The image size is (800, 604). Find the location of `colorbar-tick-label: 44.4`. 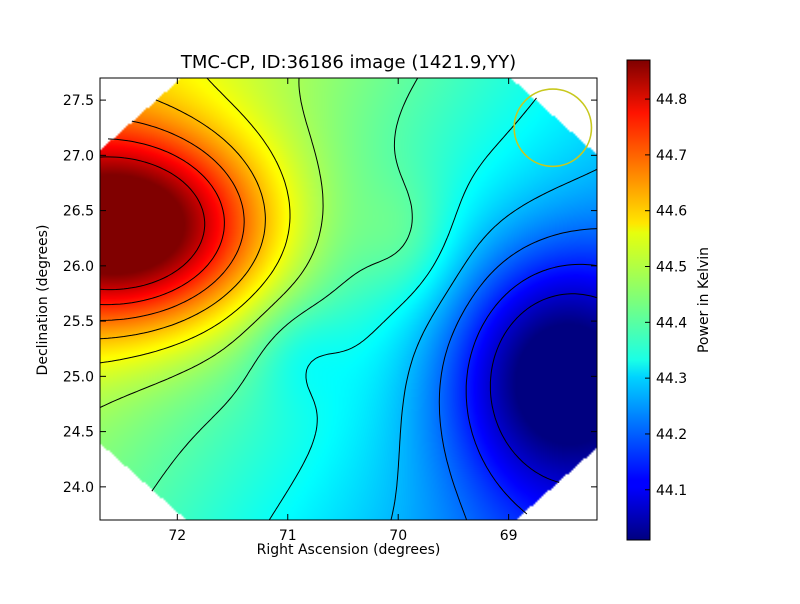

colorbar-tick-label: 44.4 is located at coordinates (671, 323).